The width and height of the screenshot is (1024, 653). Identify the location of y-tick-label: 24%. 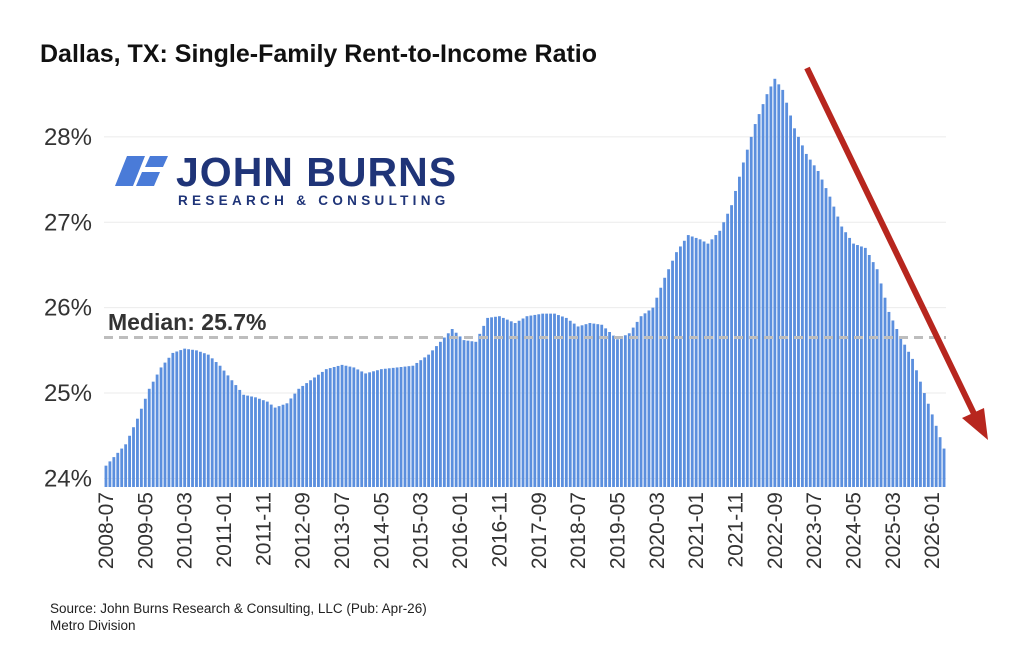
(68, 478).